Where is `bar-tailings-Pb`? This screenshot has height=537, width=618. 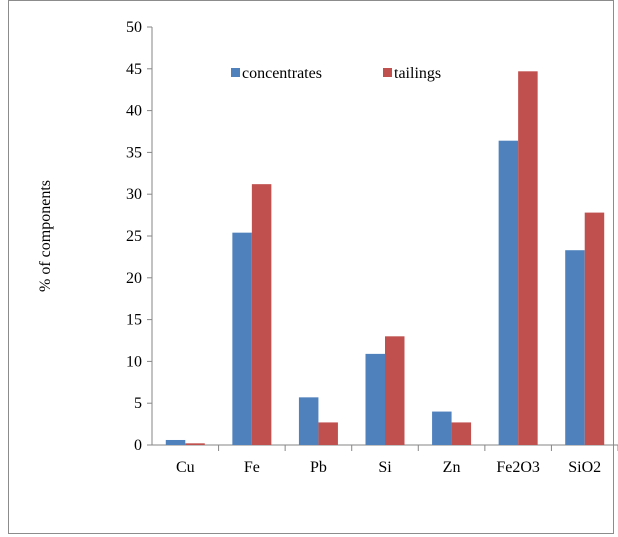 bar-tailings-Pb is located at coordinates (328, 433).